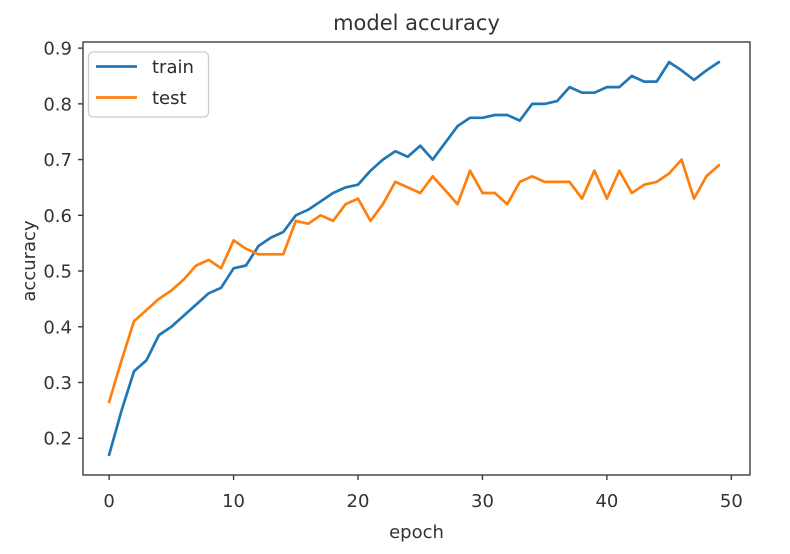 Image resolution: width=790 pixels, height=554 pixels. What do you see at coordinates (57, 327) in the screenshot?
I see `y-tick-label: 0.4` at bounding box center [57, 327].